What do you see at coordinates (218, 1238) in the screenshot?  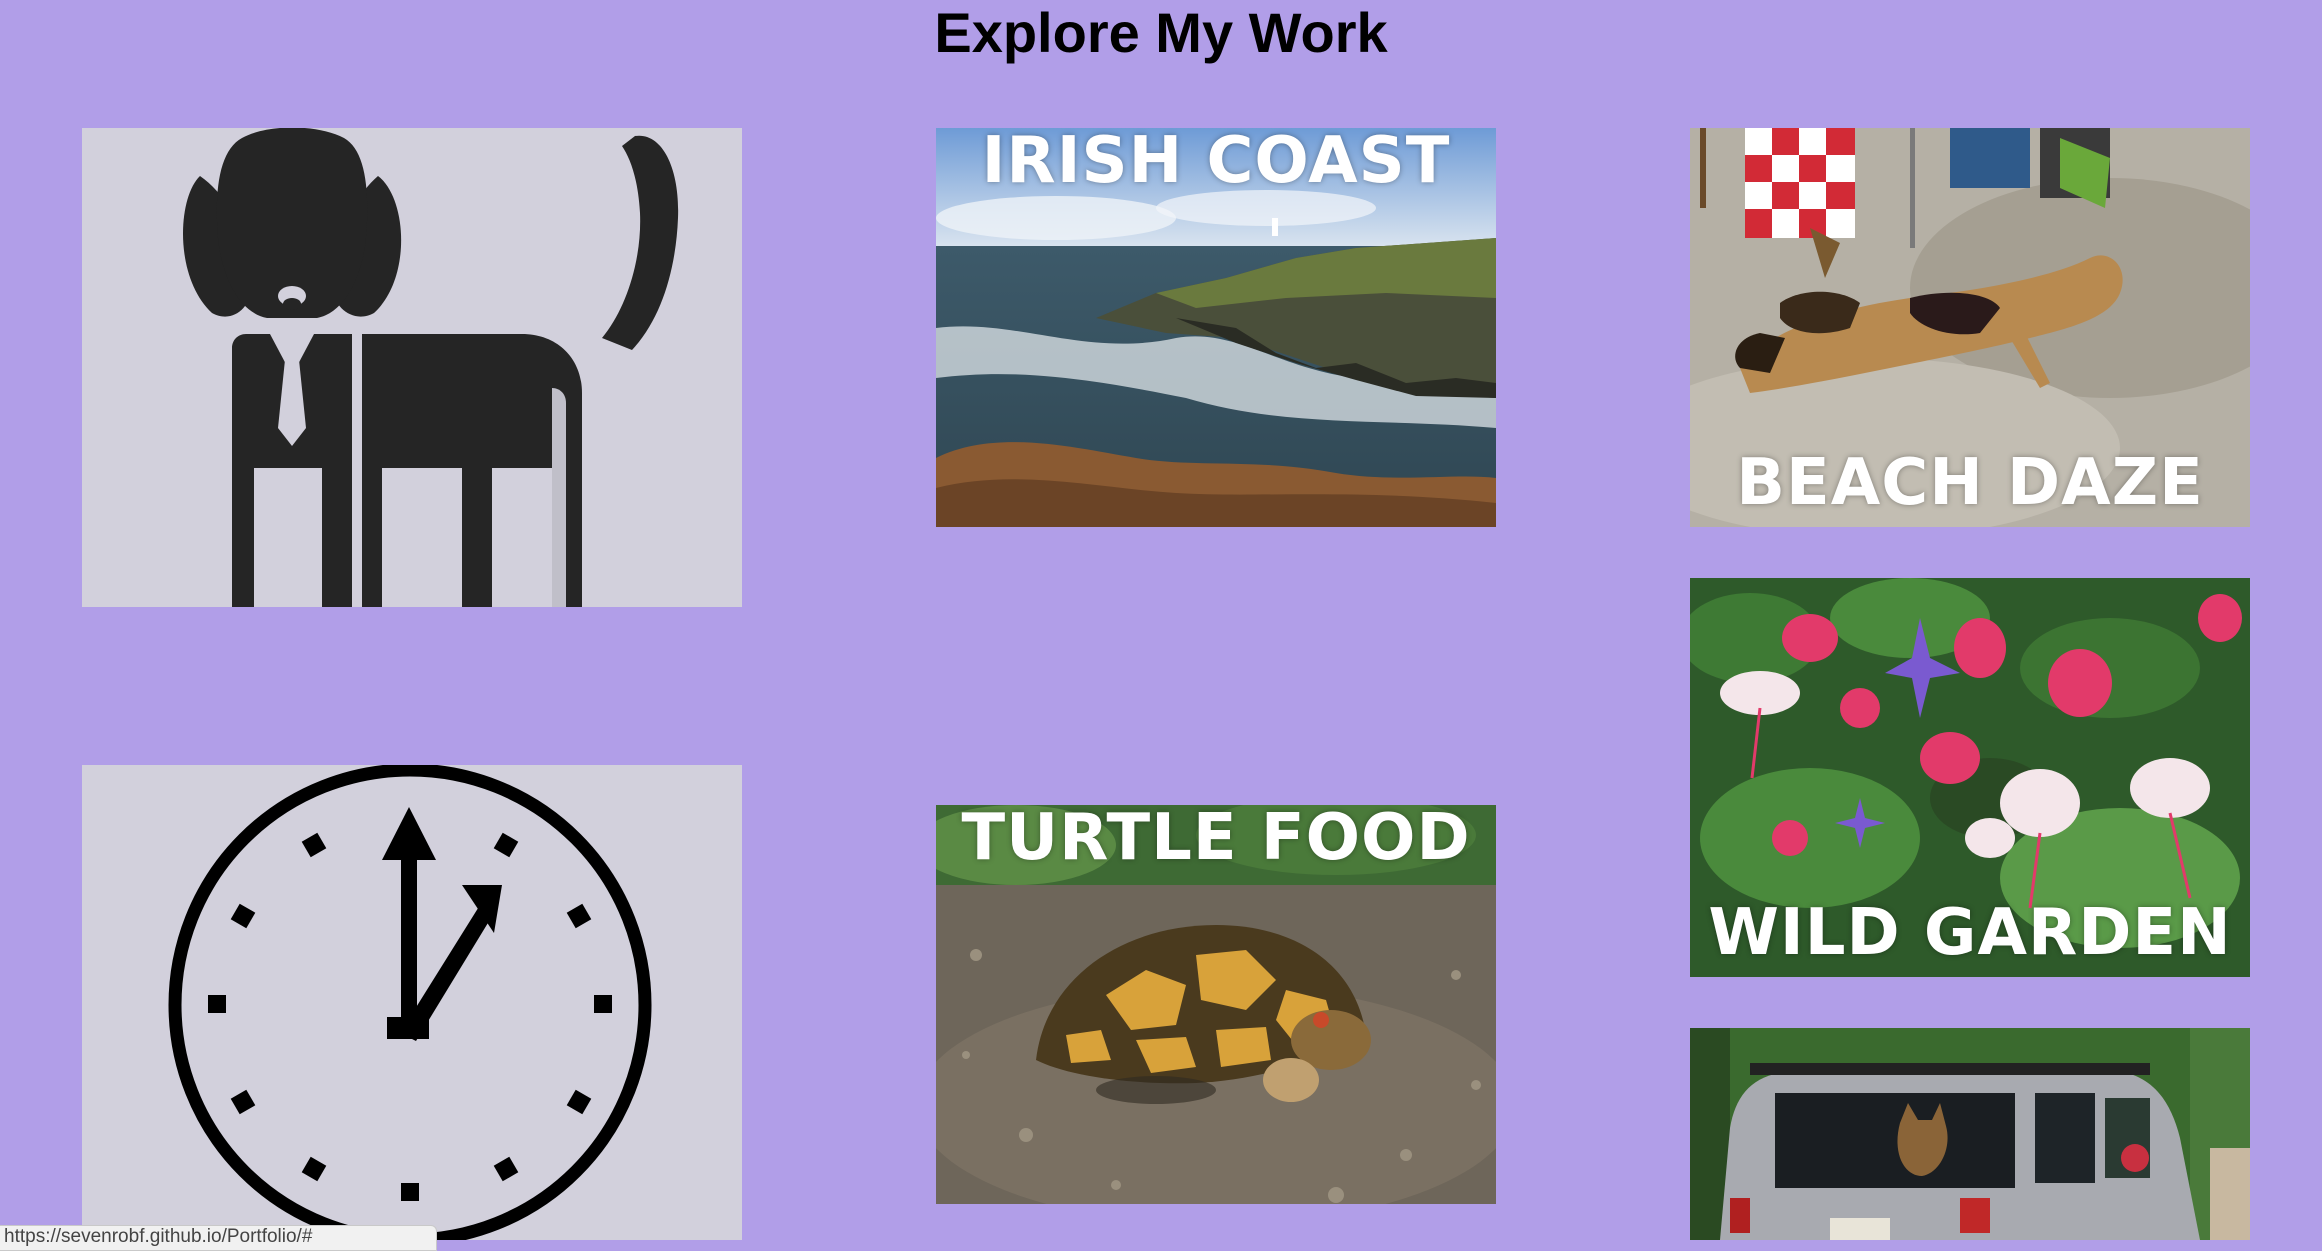 I see `status-bar-url: https://sevenrobf.github.io/Portfolio/#` at bounding box center [218, 1238].